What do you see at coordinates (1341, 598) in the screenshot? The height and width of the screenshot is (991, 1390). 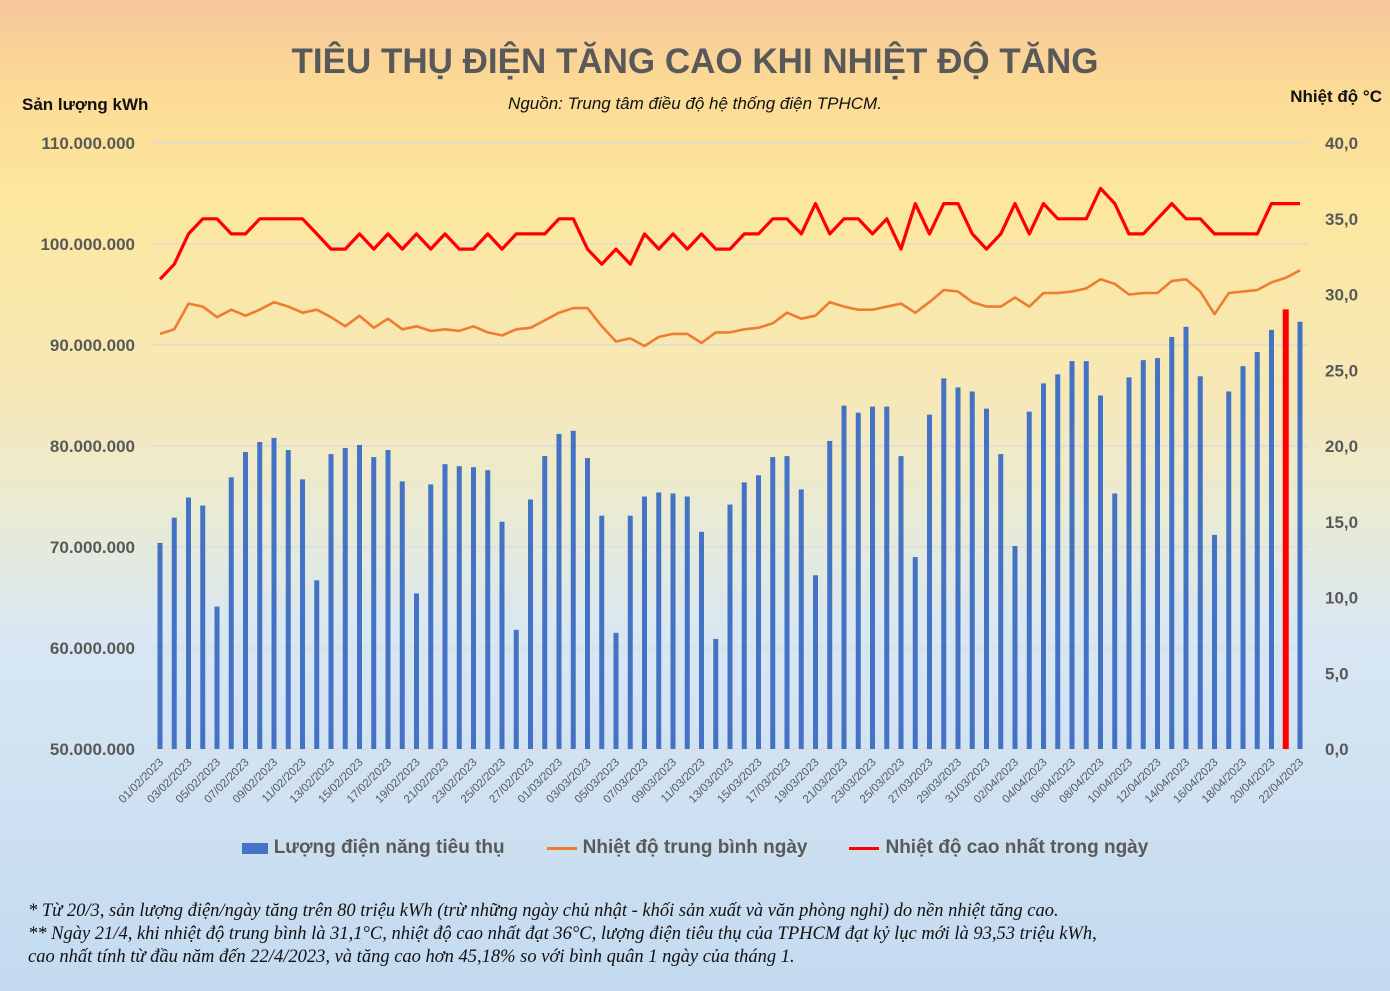 I see `y-tick-label-right: 10,0` at bounding box center [1341, 598].